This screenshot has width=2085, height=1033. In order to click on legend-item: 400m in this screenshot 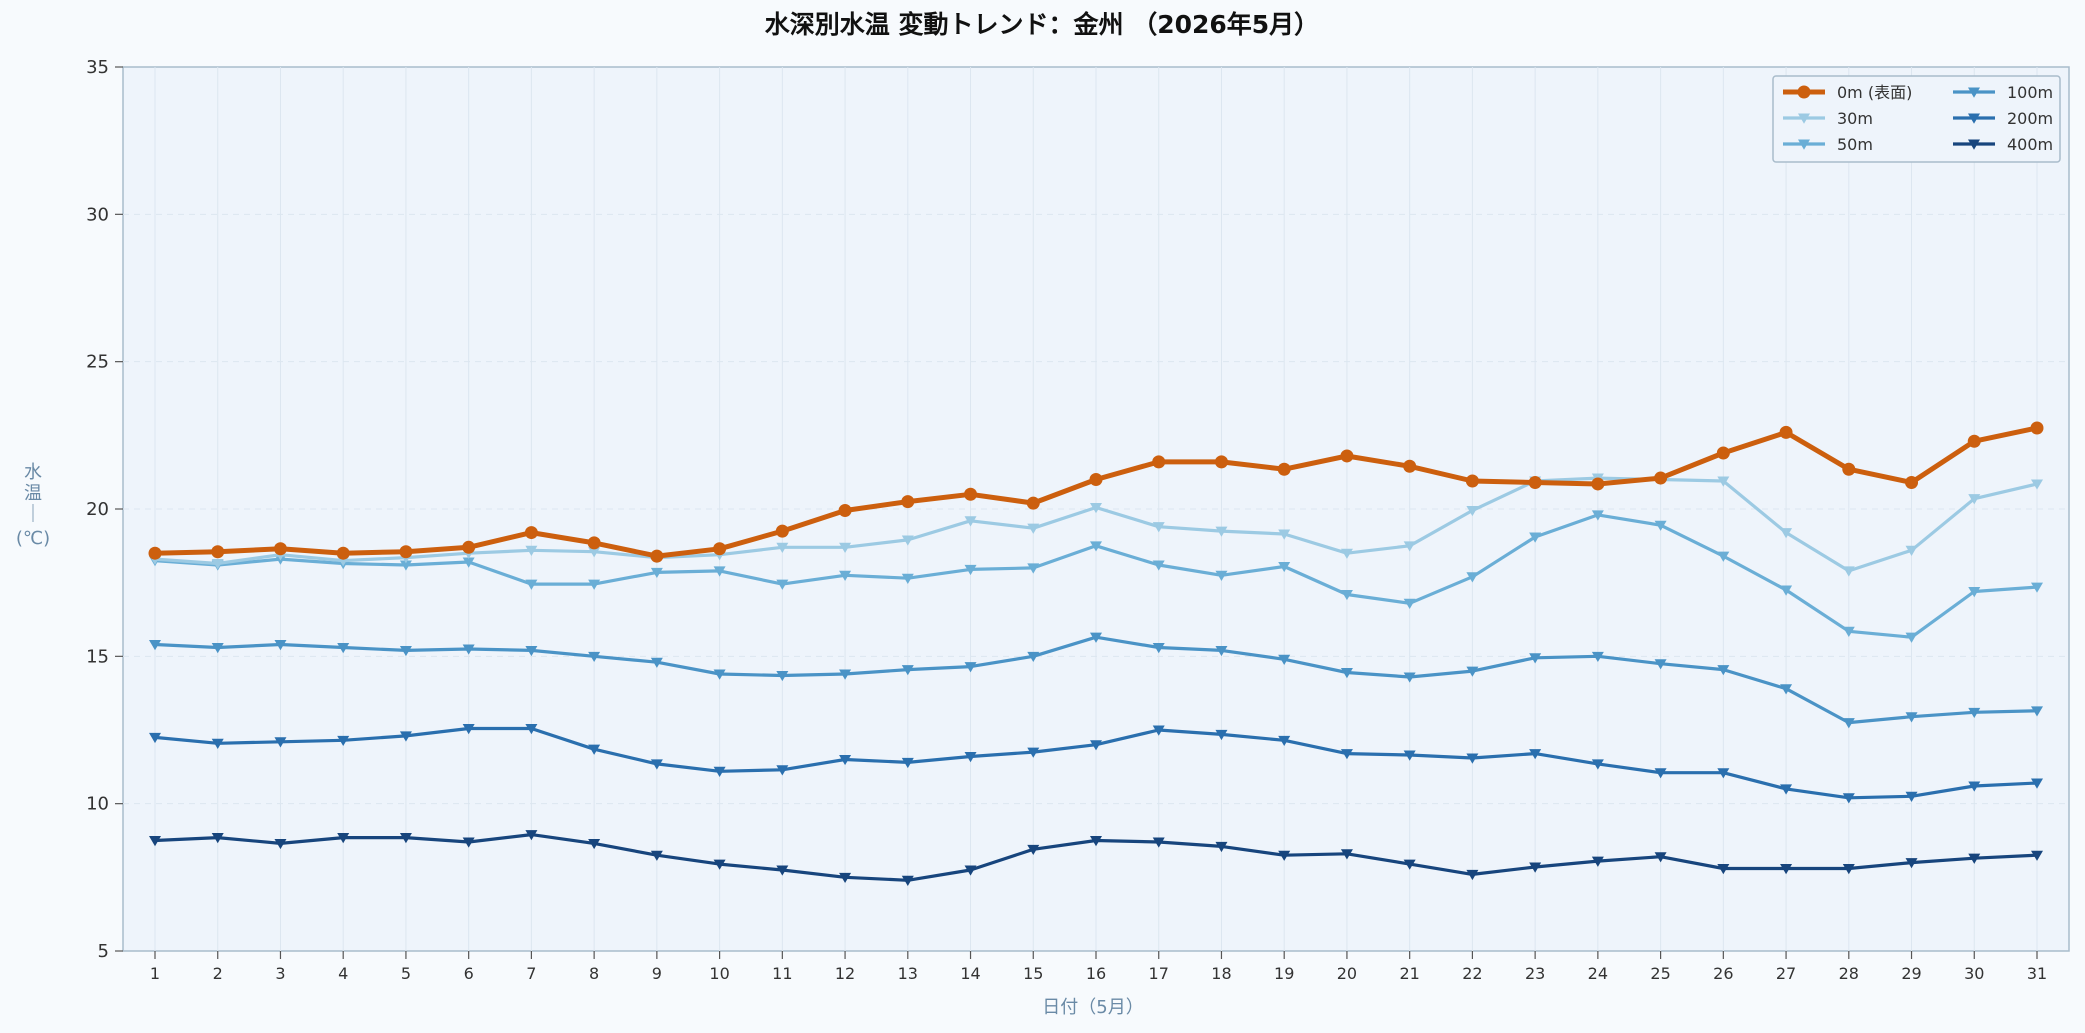, I will do `click(2003, 144)`.